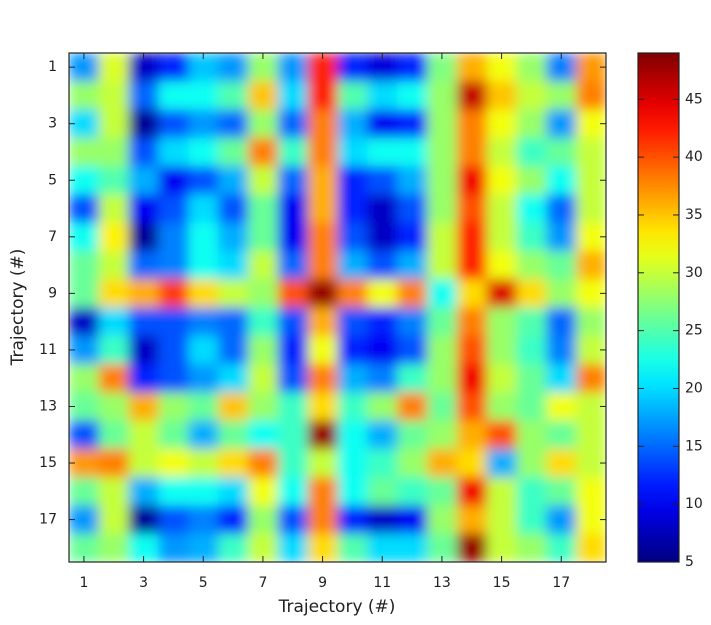 The image size is (711, 625). Describe the element at coordinates (694, 446) in the screenshot. I see `colorbar-tick-label: 15` at that location.